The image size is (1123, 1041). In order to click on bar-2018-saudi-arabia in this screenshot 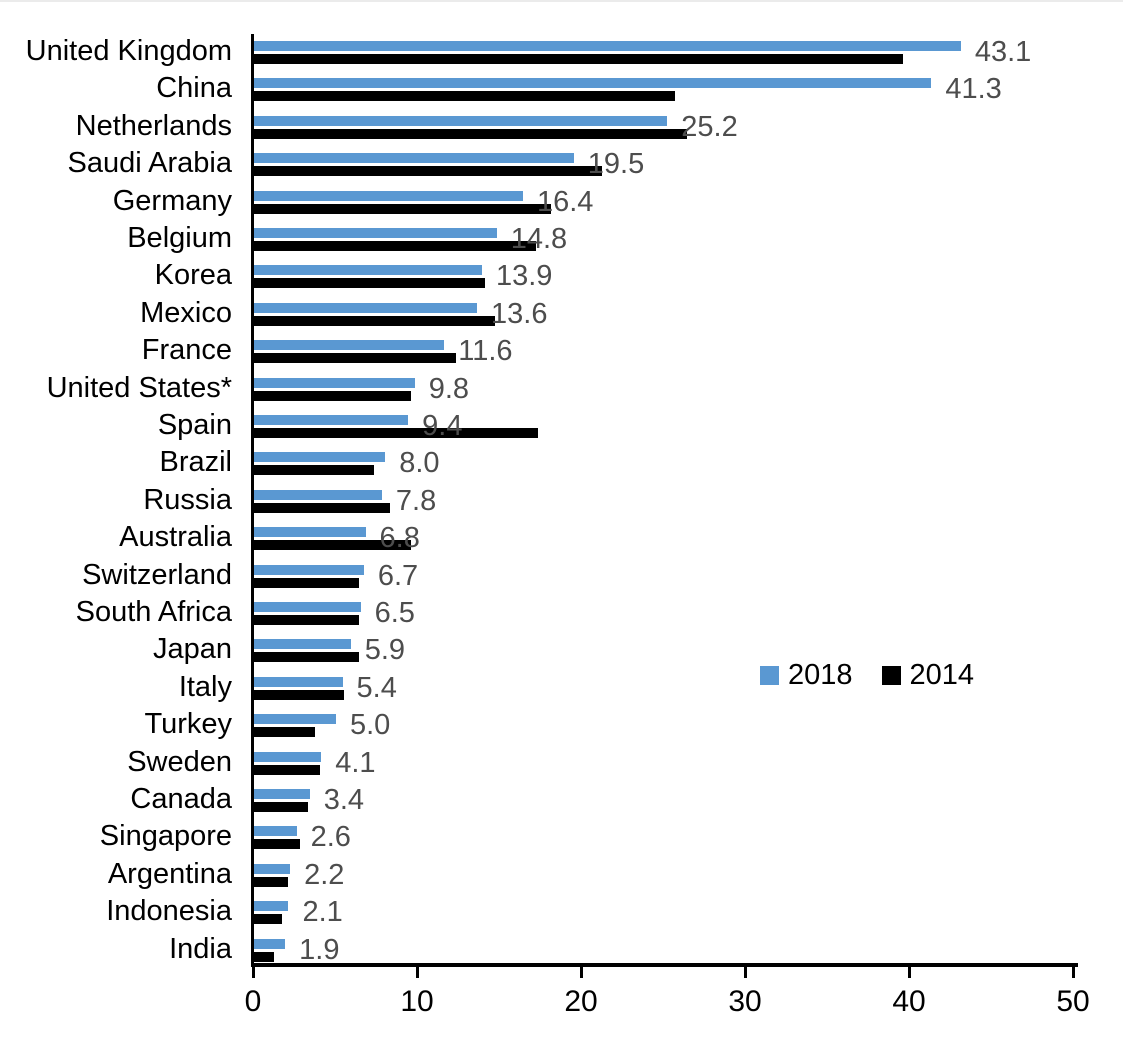, I will do `click(414, 158)`.